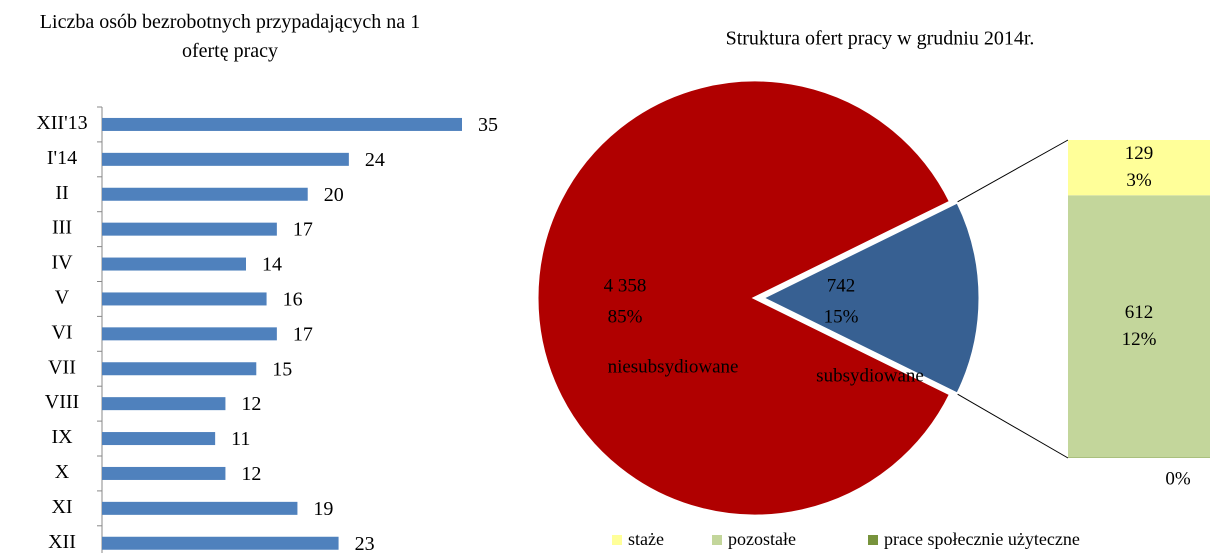  What do you see at coordinates (1139, 339) in the screenshot?
I see `percent-label: 12%` at bounding box center [1139, 339].